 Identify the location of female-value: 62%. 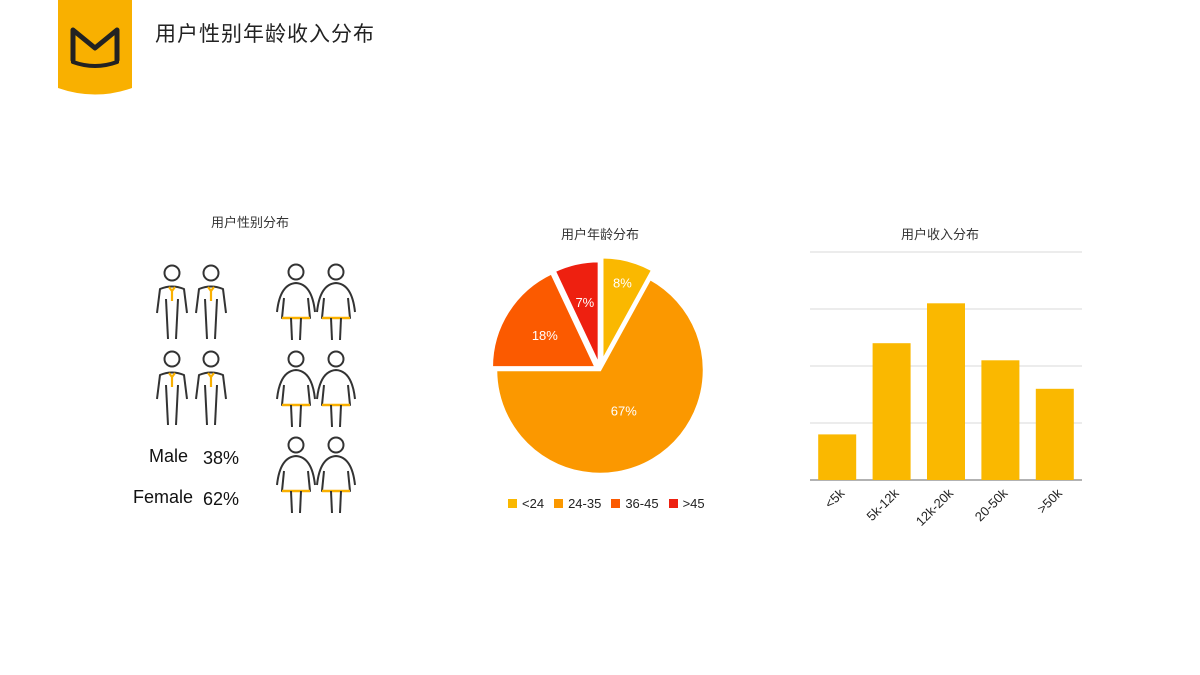
(221, 499).